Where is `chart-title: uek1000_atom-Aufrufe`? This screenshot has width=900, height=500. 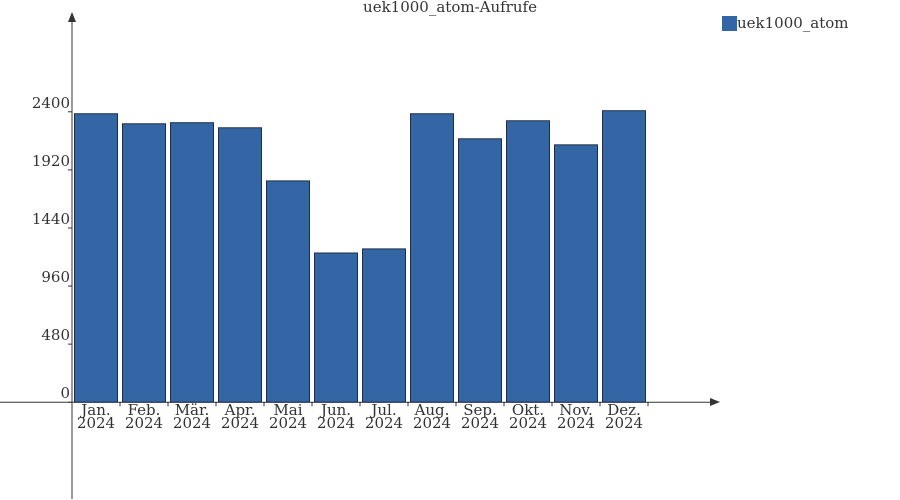 chart-title: uek1000_atom-Aufrufe is located at coordinates (450, 8).